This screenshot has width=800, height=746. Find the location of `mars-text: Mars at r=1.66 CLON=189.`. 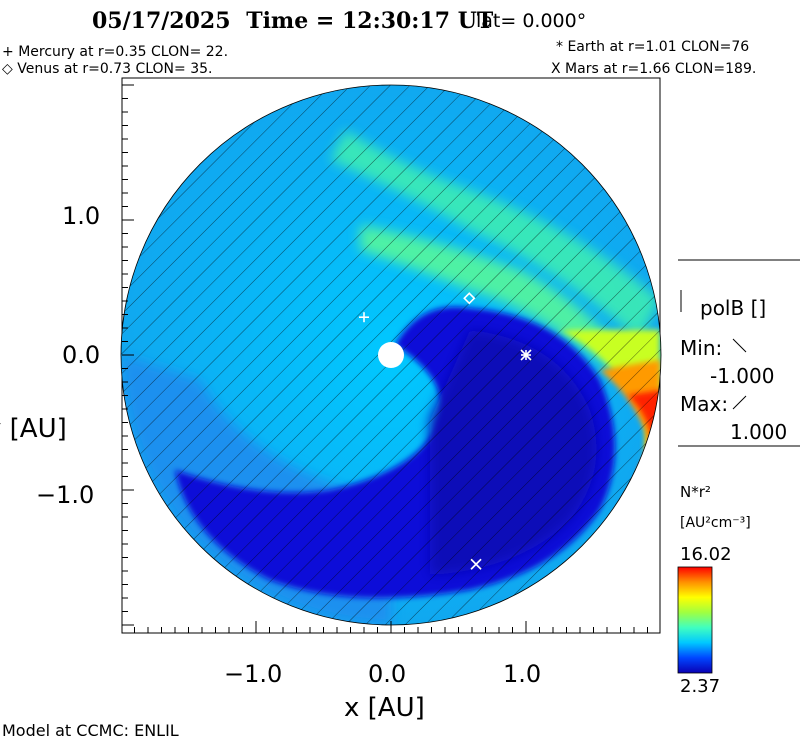

mars-text: Mars at r=1.66 CLON=189. is located at coordinates (661, 69).